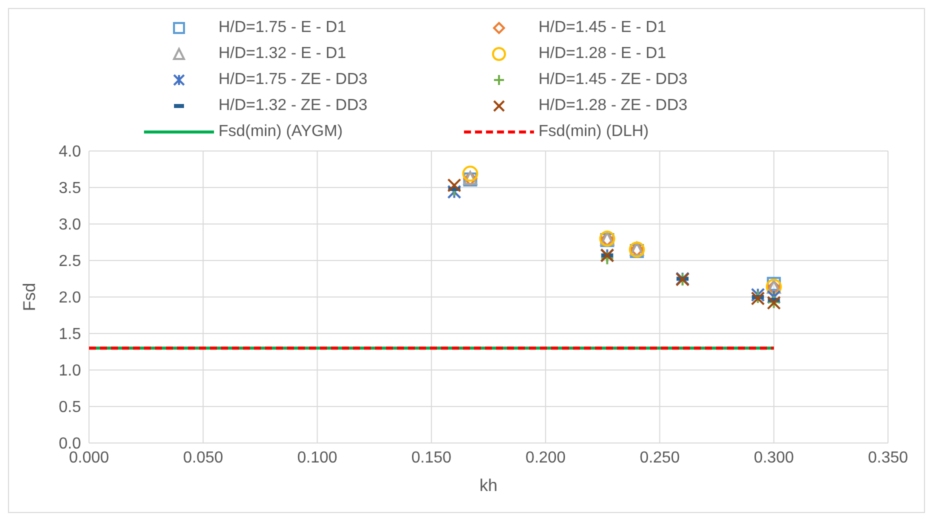 This screenshot has width=931, height=519. What do you see at coordinates (660, 457) in the screenshot?
I see `x-tick-label: 0.250` at bounding box center [660, 457].